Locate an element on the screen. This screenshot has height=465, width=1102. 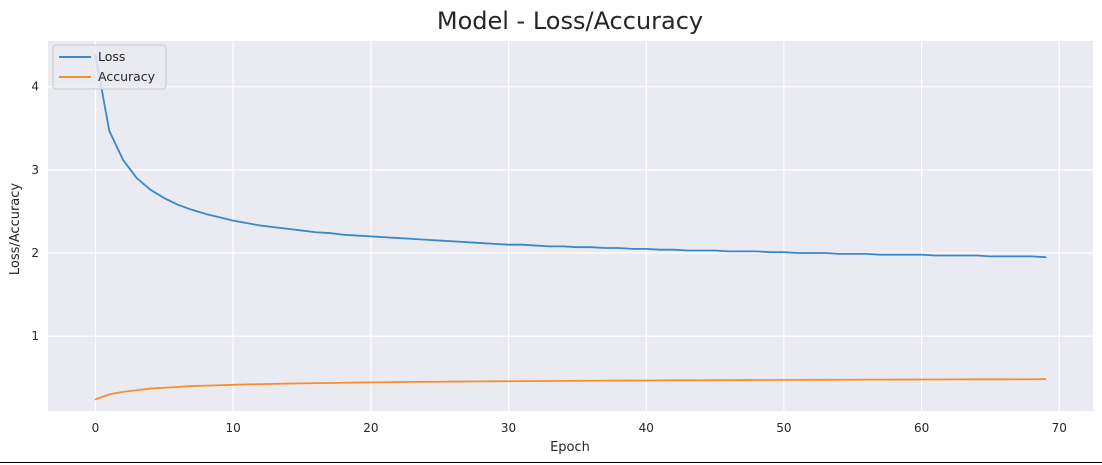
x-tick-label-50: 50 is located at coordinates (783, 428).